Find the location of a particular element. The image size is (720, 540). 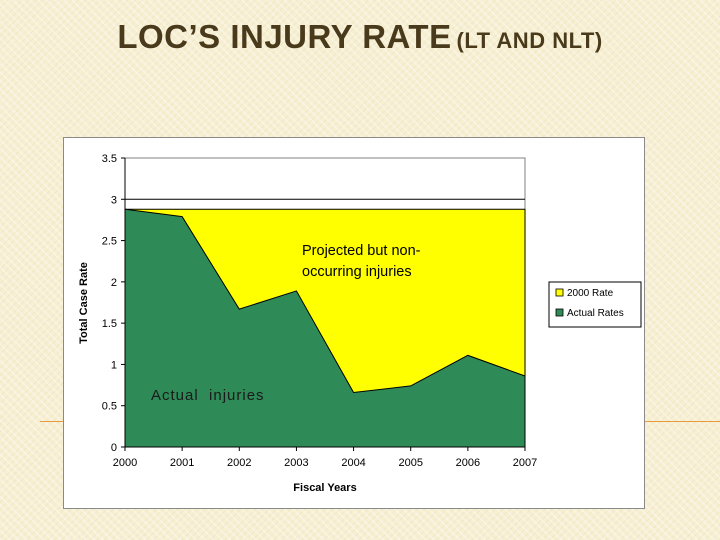

x-axis-ticks: 2000 2001 2002 2003 2004 2005 2006 2007 is located at coordinates (325, 458).